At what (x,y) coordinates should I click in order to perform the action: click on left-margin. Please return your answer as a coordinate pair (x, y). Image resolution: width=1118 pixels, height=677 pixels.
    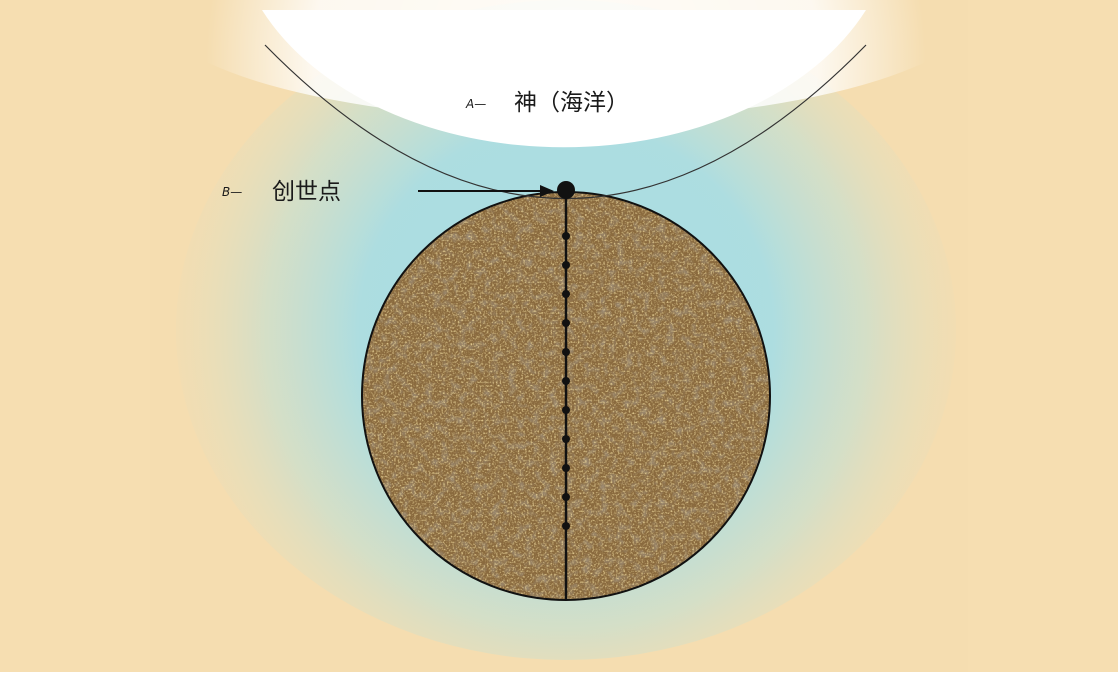
    Looking at the image, I should click on (75, 336).